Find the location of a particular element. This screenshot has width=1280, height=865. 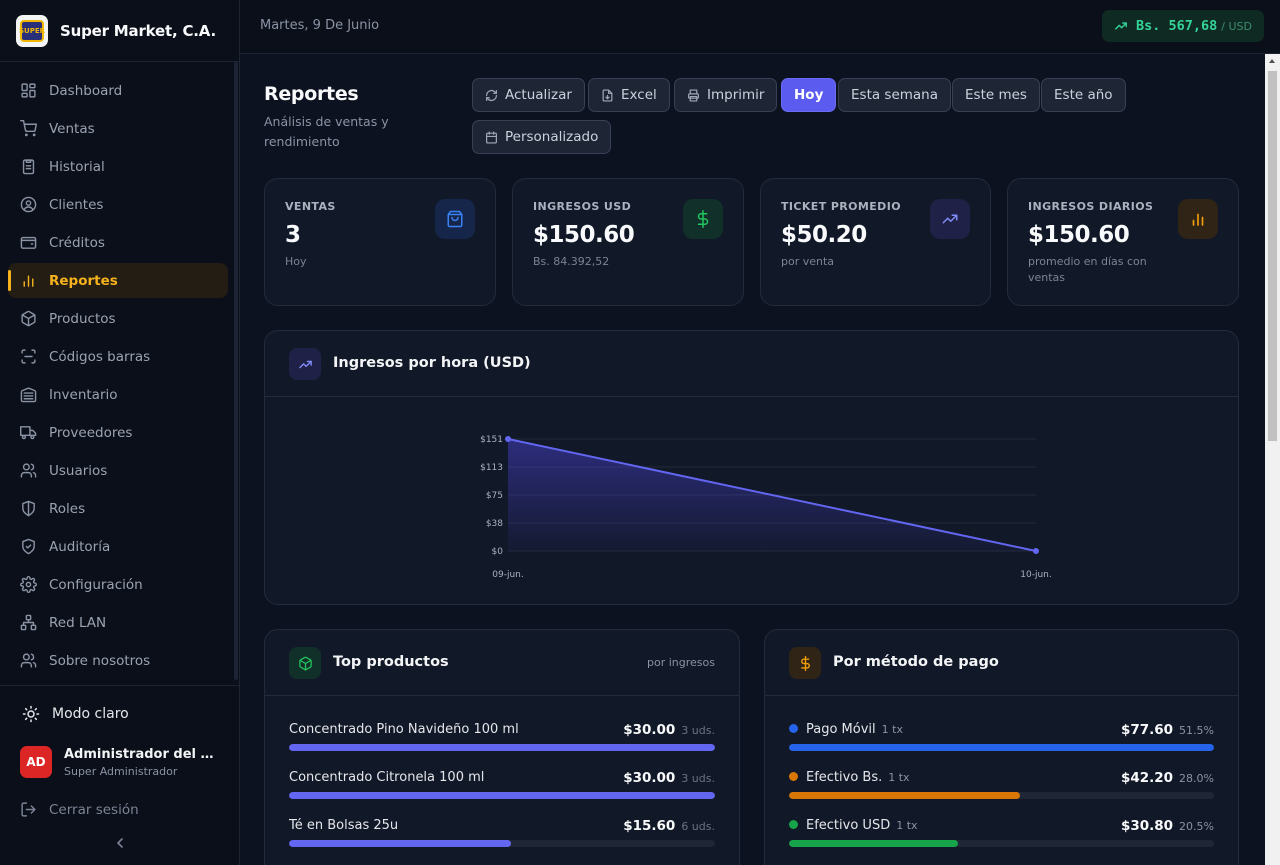

period-custom-button: Personalizado is located at coordinates (542, 137).